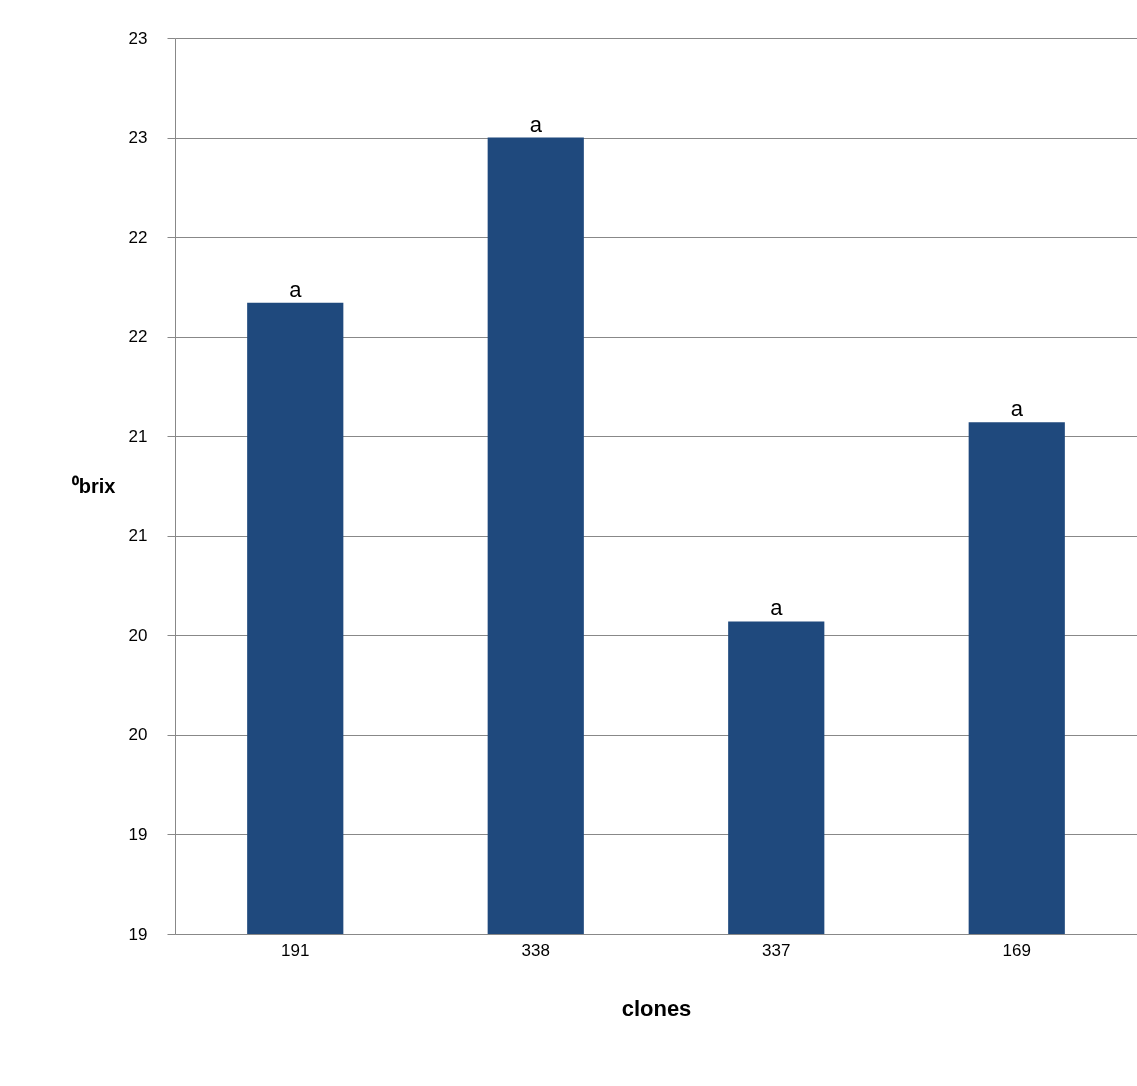  I want to click on x-tick-label: 337, so click(776, 950).